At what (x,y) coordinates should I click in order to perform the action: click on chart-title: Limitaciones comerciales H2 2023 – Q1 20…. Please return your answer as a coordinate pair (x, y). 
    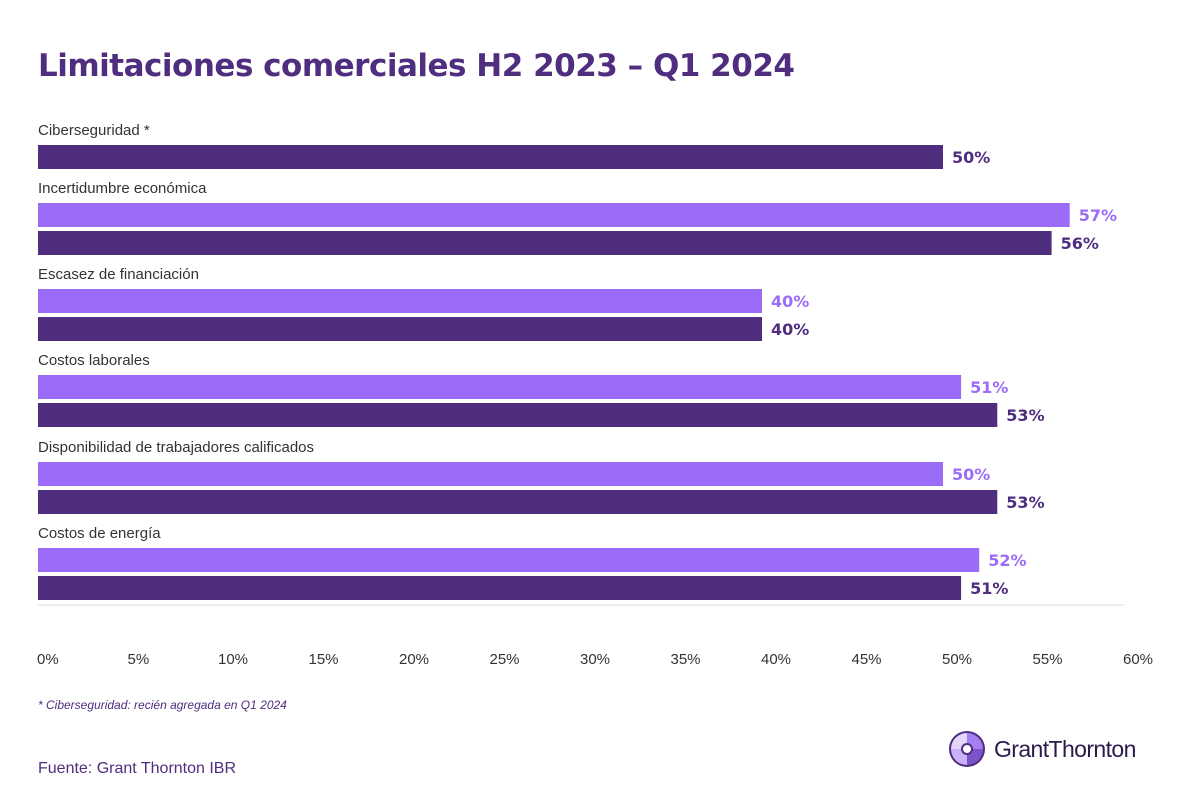
    Looking at the image, I should click on (416, 66).